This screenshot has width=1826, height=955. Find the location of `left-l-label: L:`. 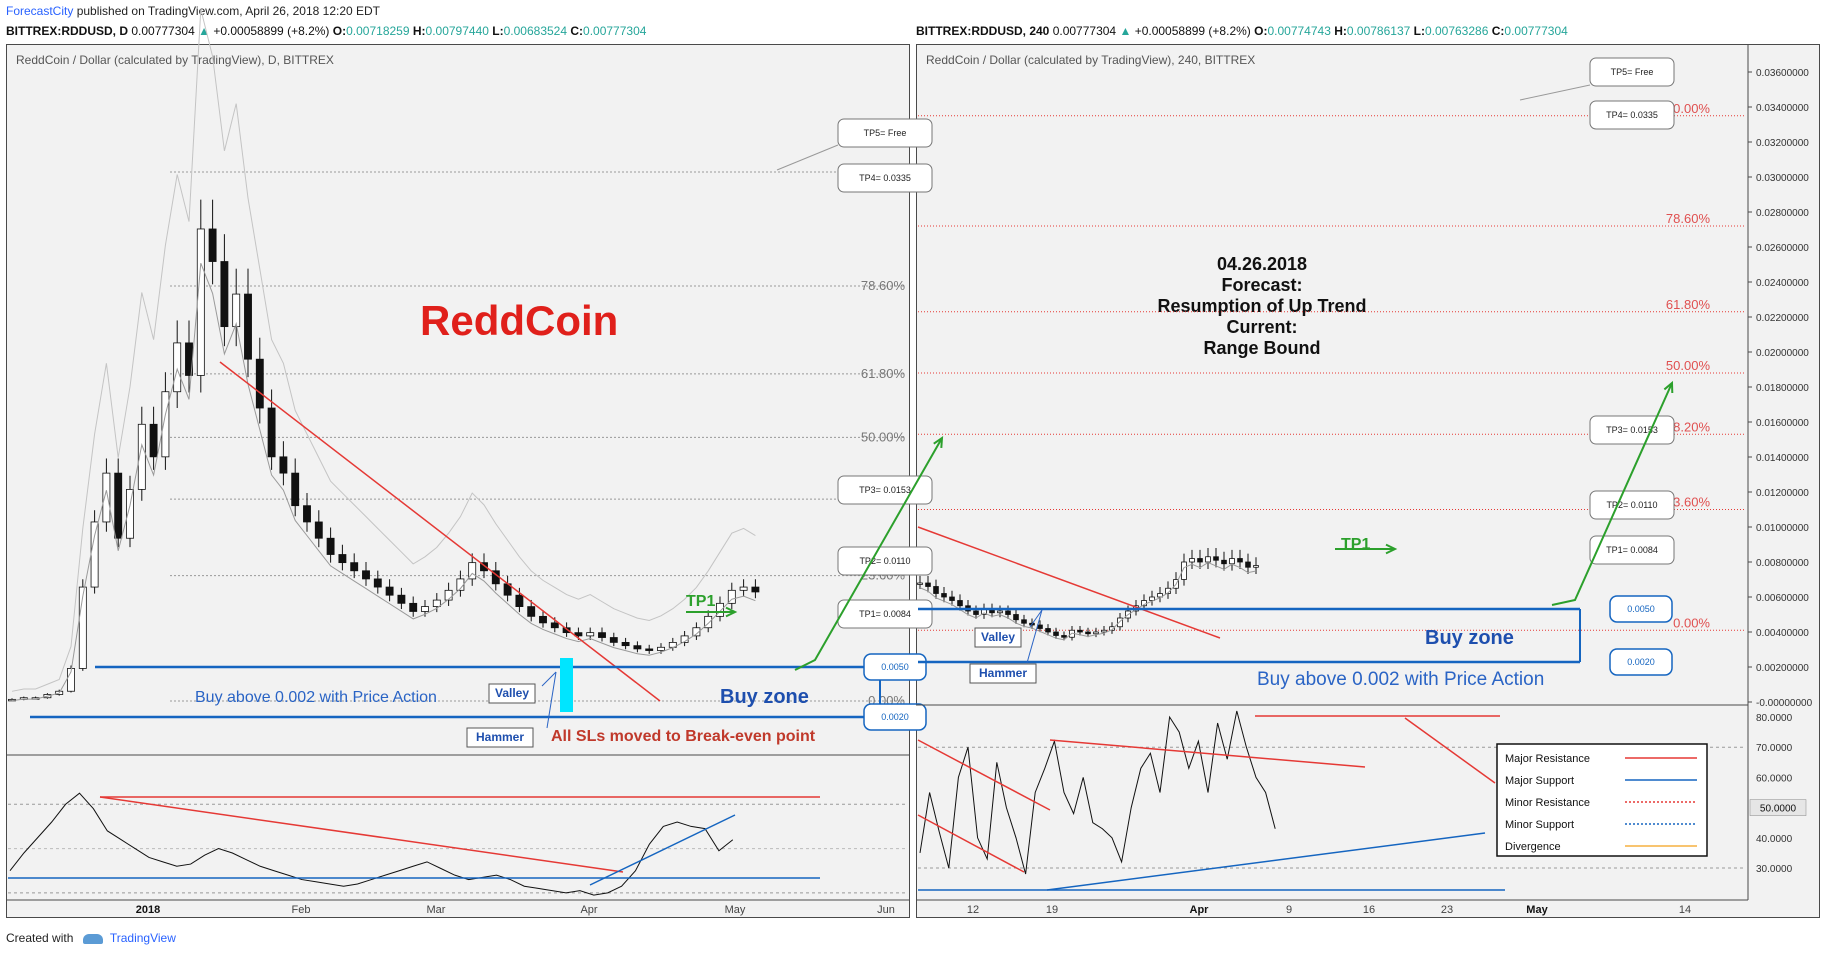

left-l-label: L: is located at coordinates (498, 31).